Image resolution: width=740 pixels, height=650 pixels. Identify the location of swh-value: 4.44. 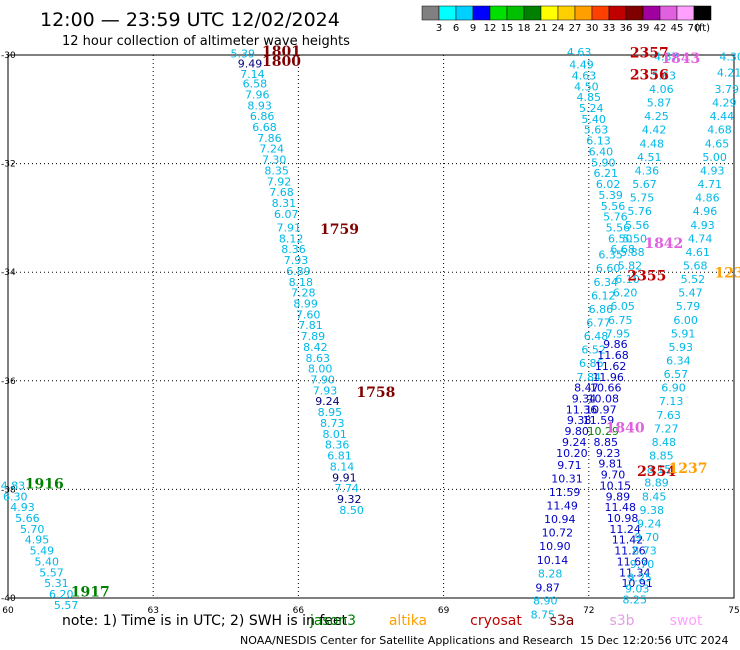
(722, 116).